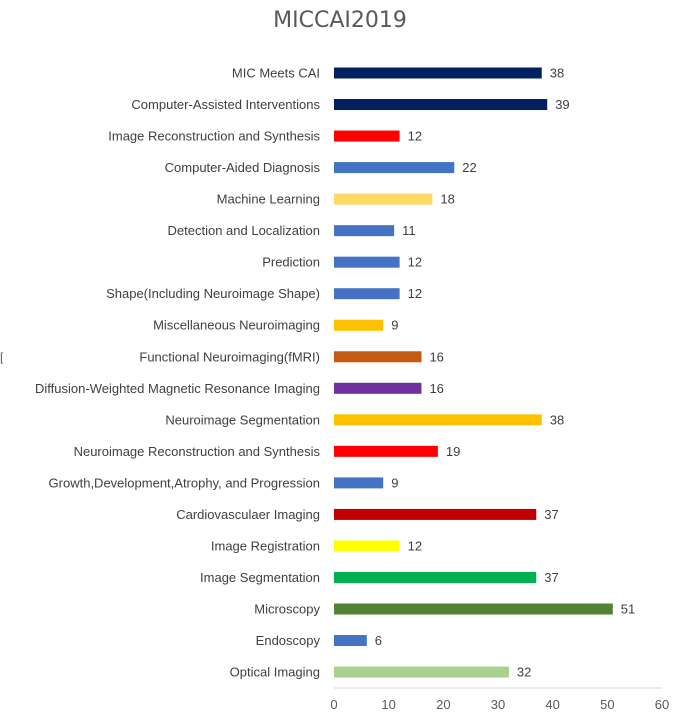 The image size is (680, 718). I want to click on category-label: Detection and Localization, so click(244, 230).